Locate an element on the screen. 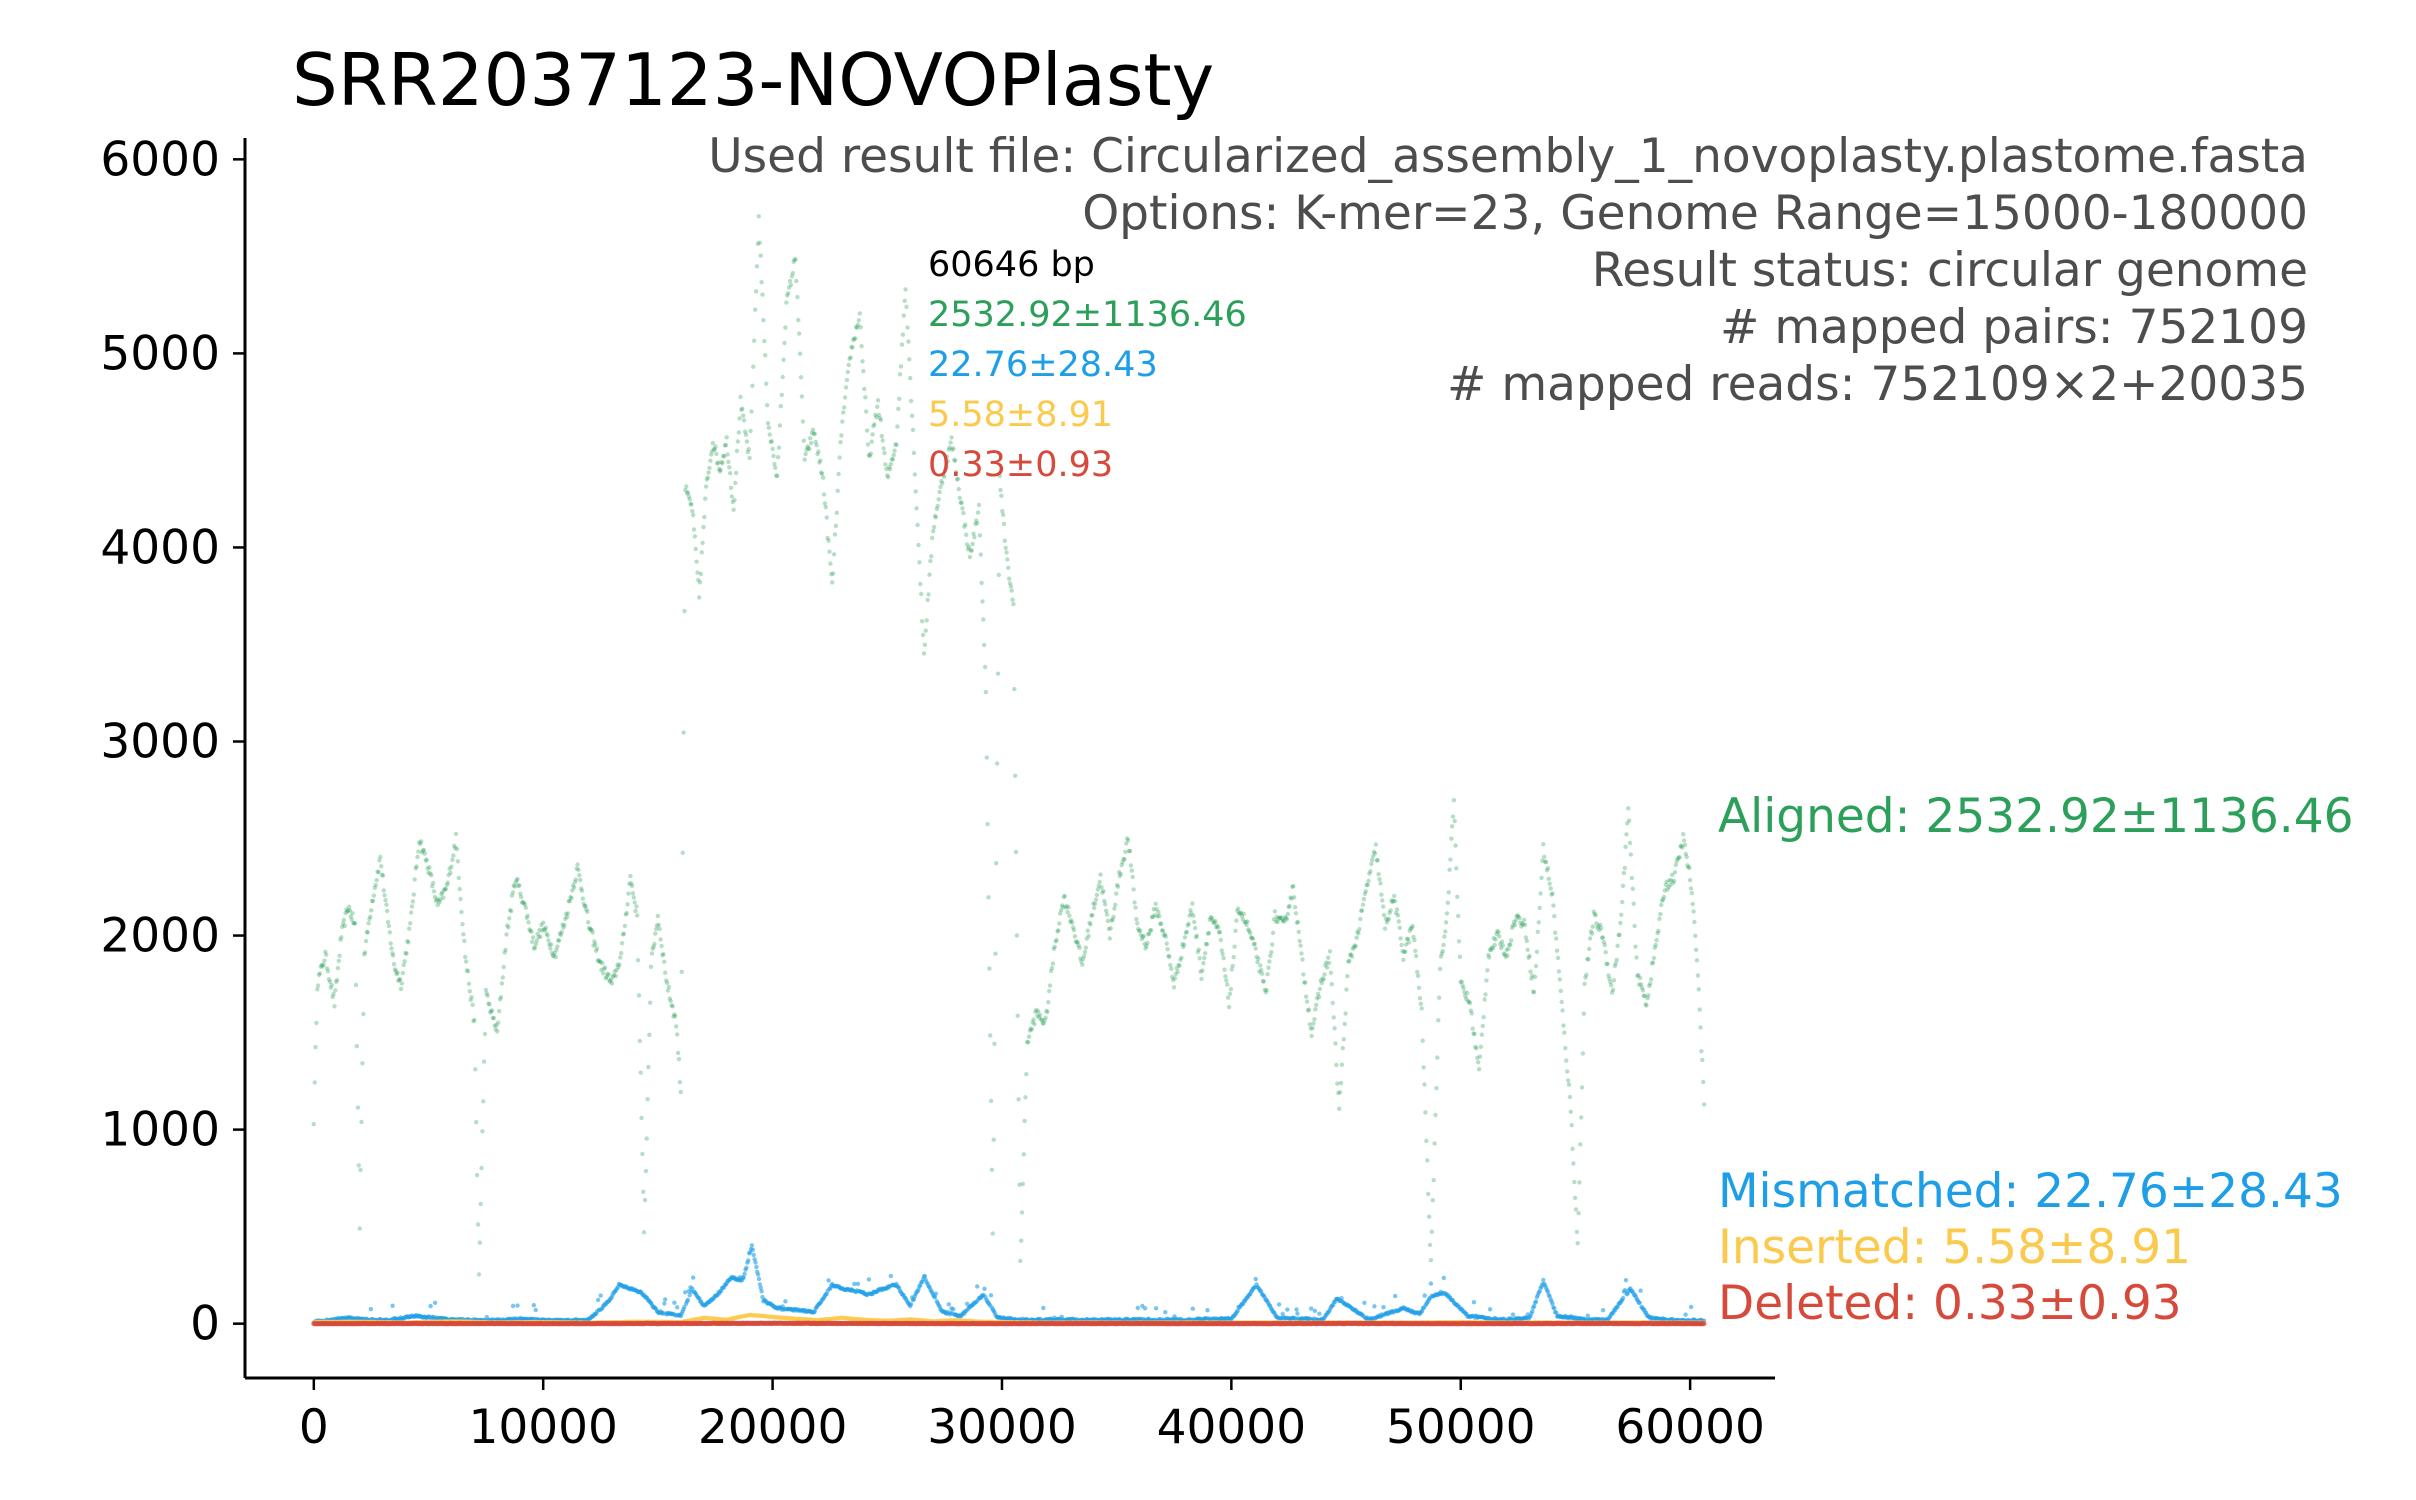  chart-title: SRR2037123-NOVOPlasty is located at coordinates (753, 80).